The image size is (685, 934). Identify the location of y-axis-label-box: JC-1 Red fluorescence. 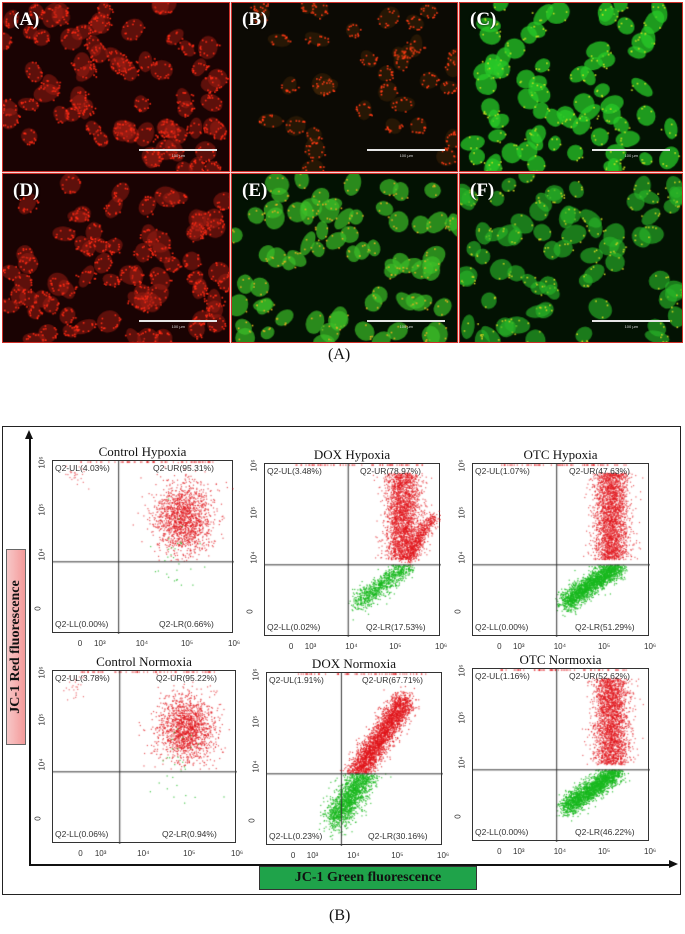
(16, 647).